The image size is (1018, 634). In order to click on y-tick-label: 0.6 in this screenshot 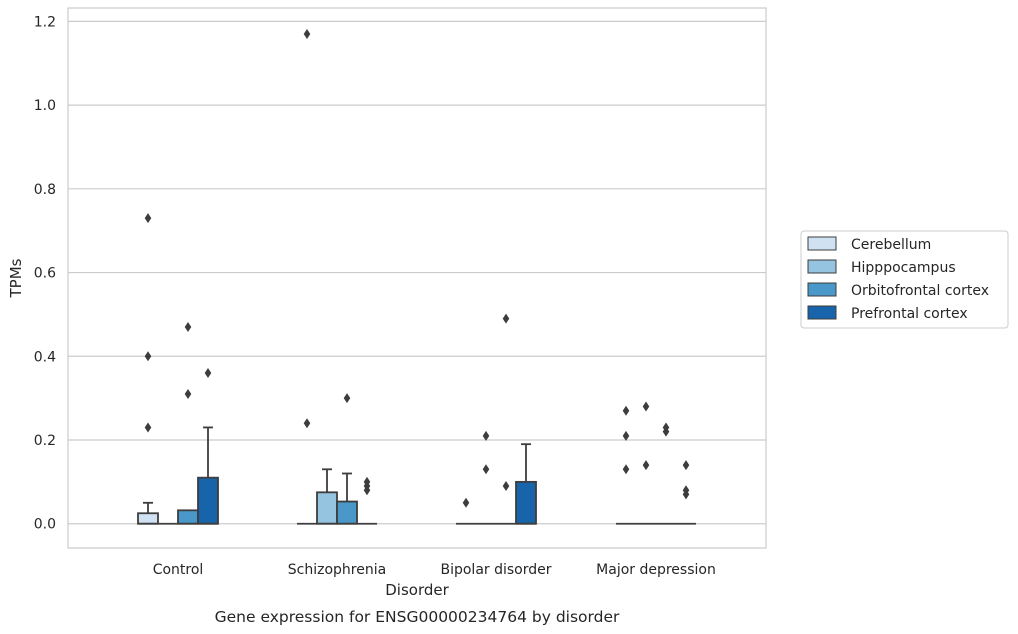, I will do `click(45, 274)`.